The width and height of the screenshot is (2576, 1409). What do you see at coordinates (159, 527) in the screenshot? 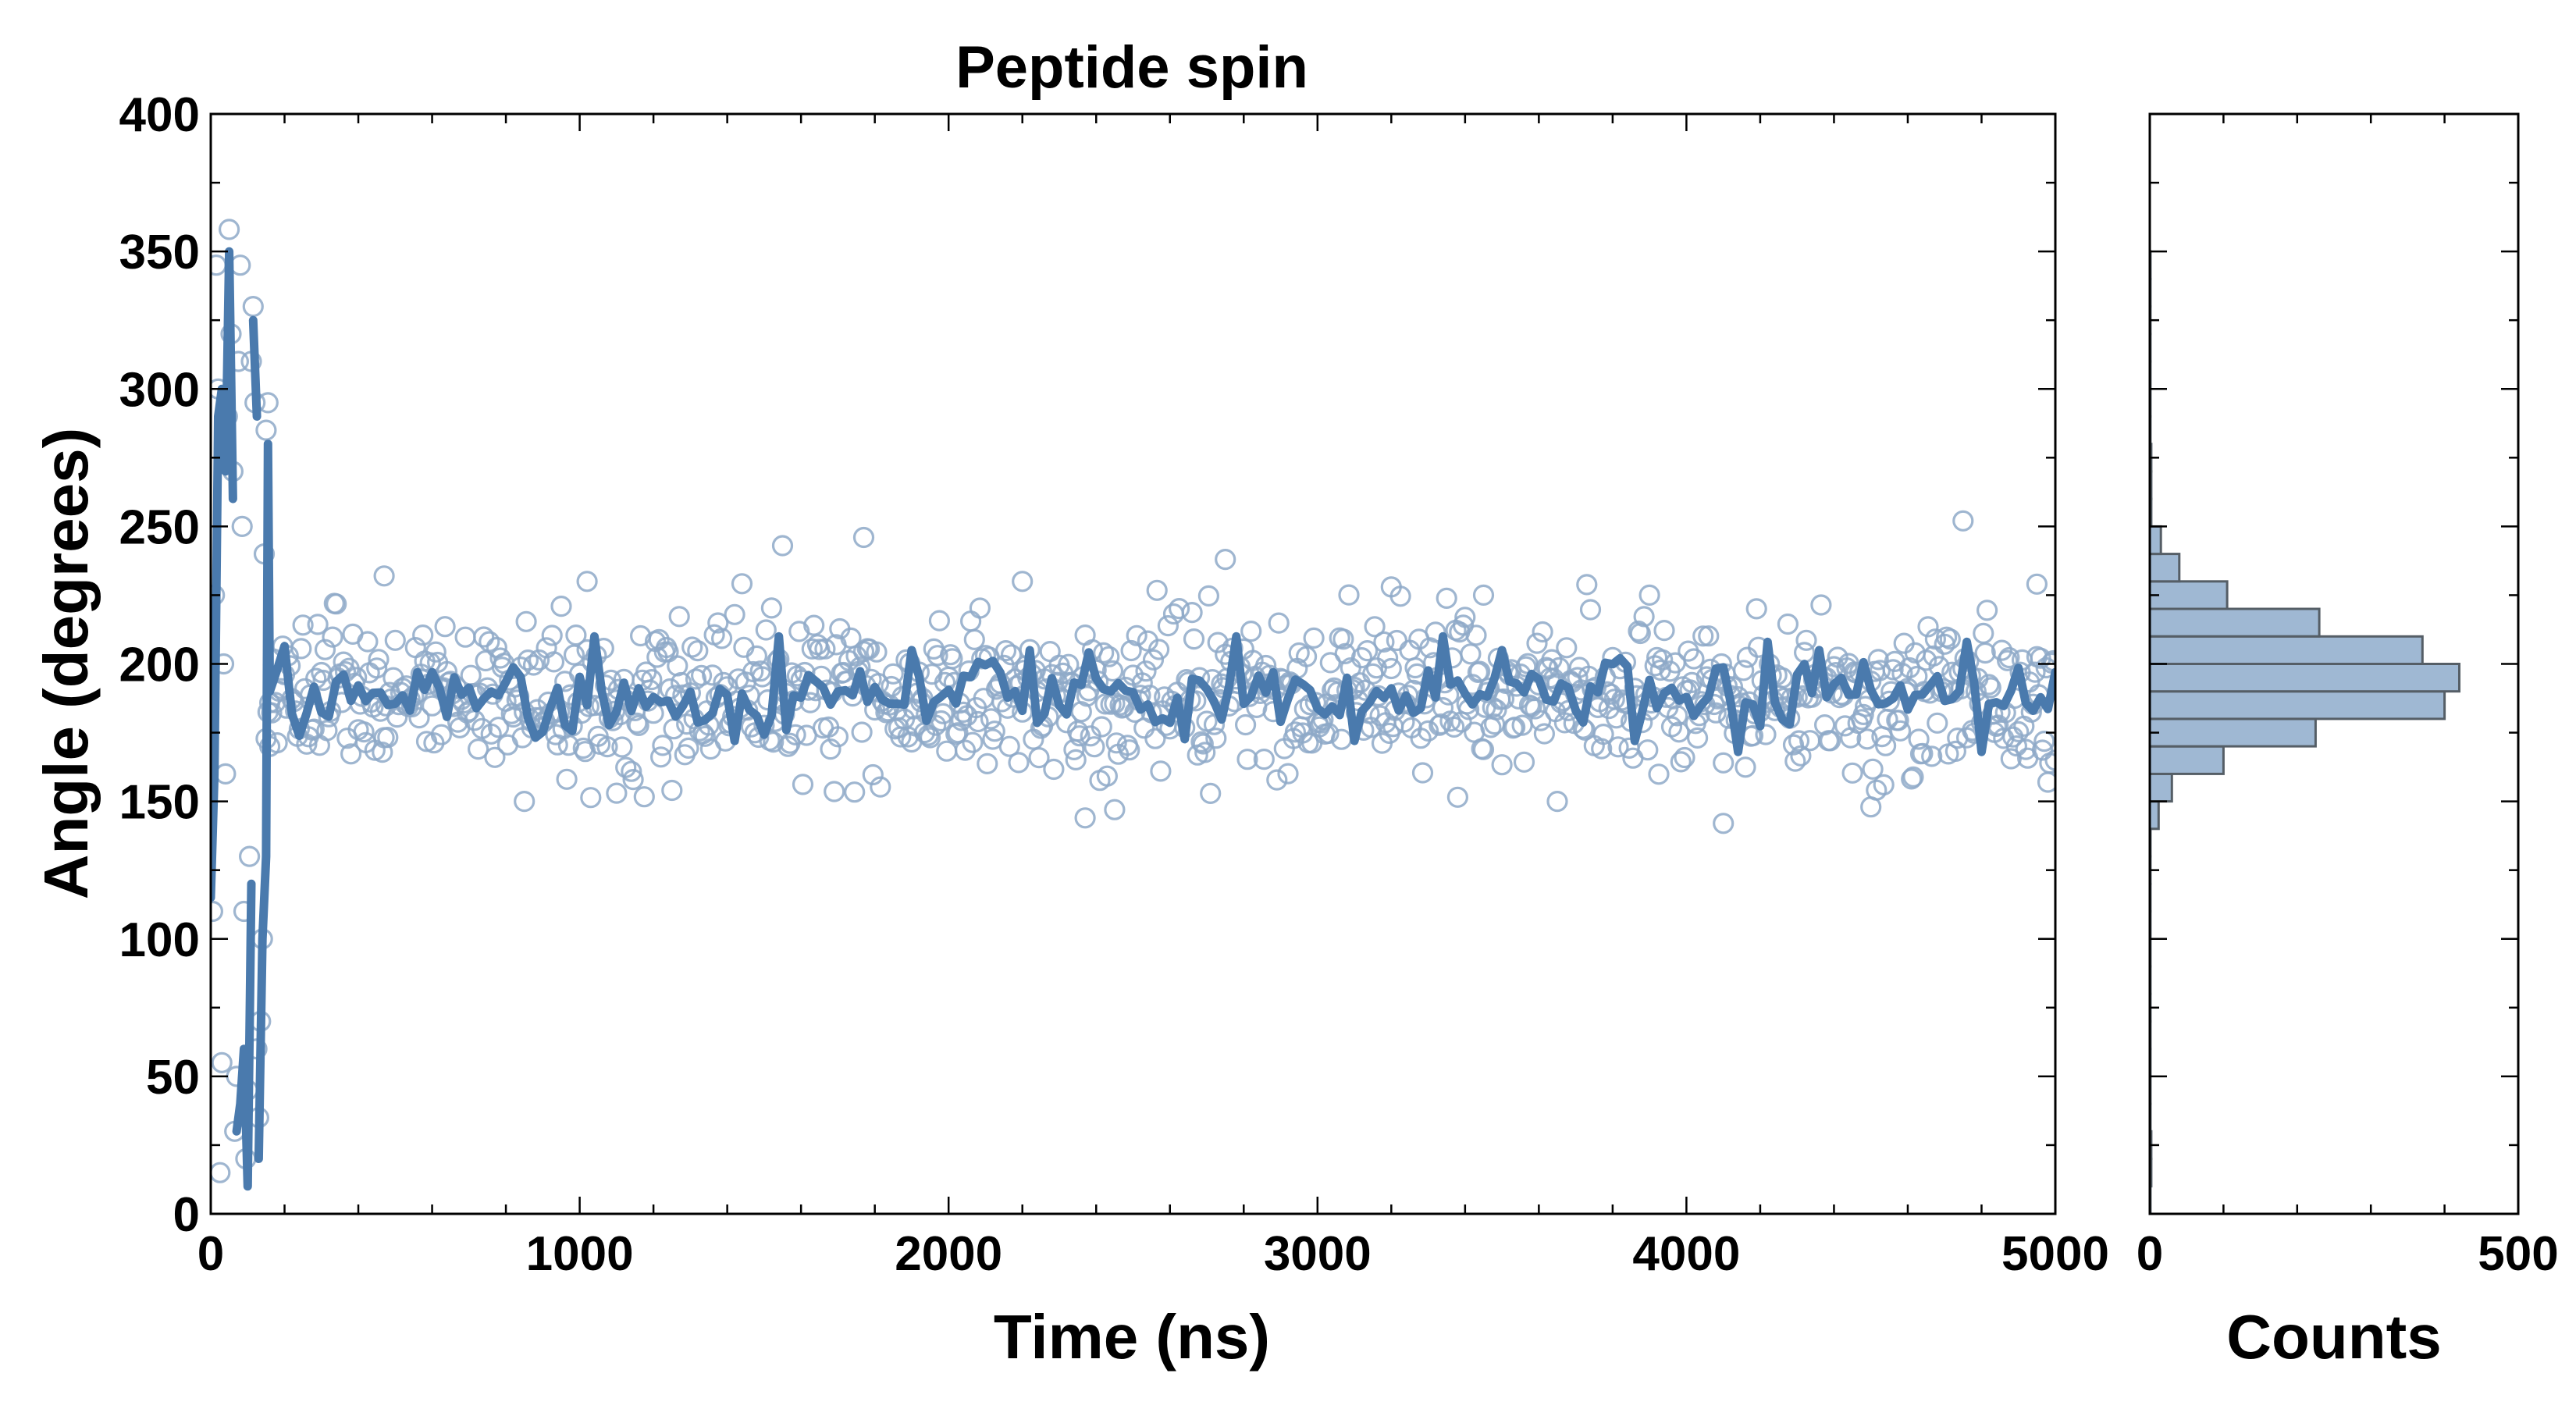
I see `y-tick-label: 250` at bounding box center [159, 527].